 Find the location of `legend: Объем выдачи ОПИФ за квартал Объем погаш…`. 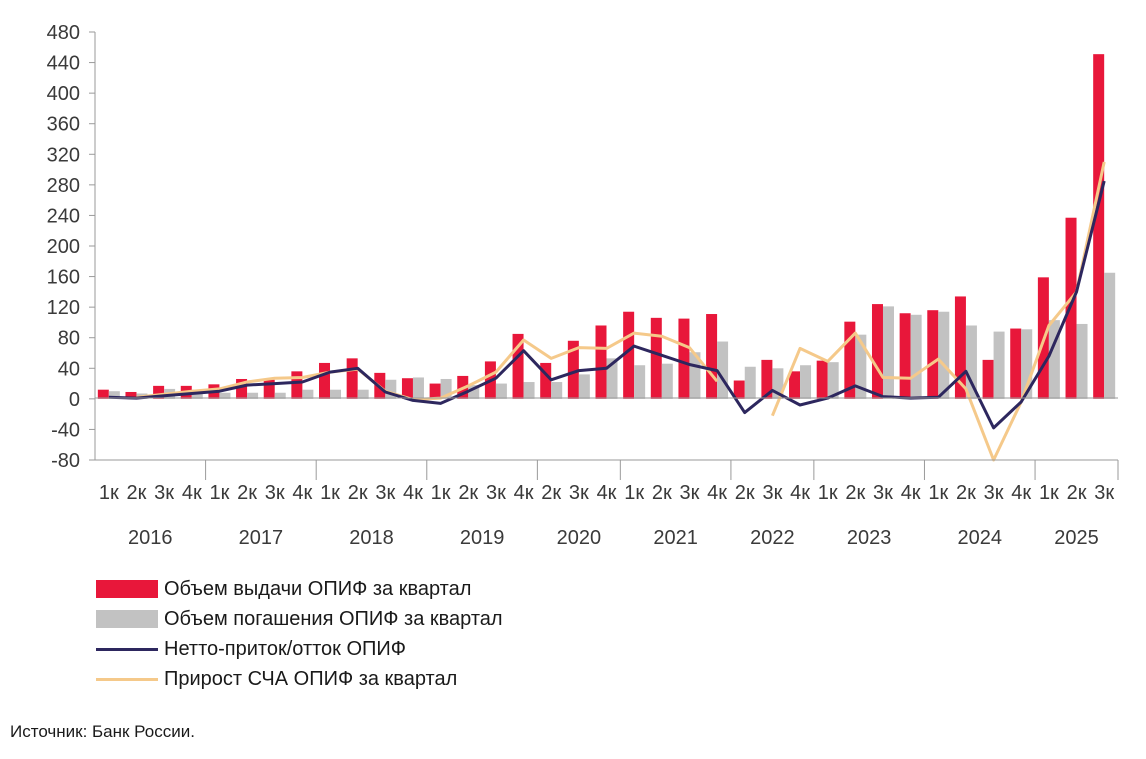

legend: Объем выдачи ОПИФ за квартал Объем погаш… is located at coordinates (299, 634).